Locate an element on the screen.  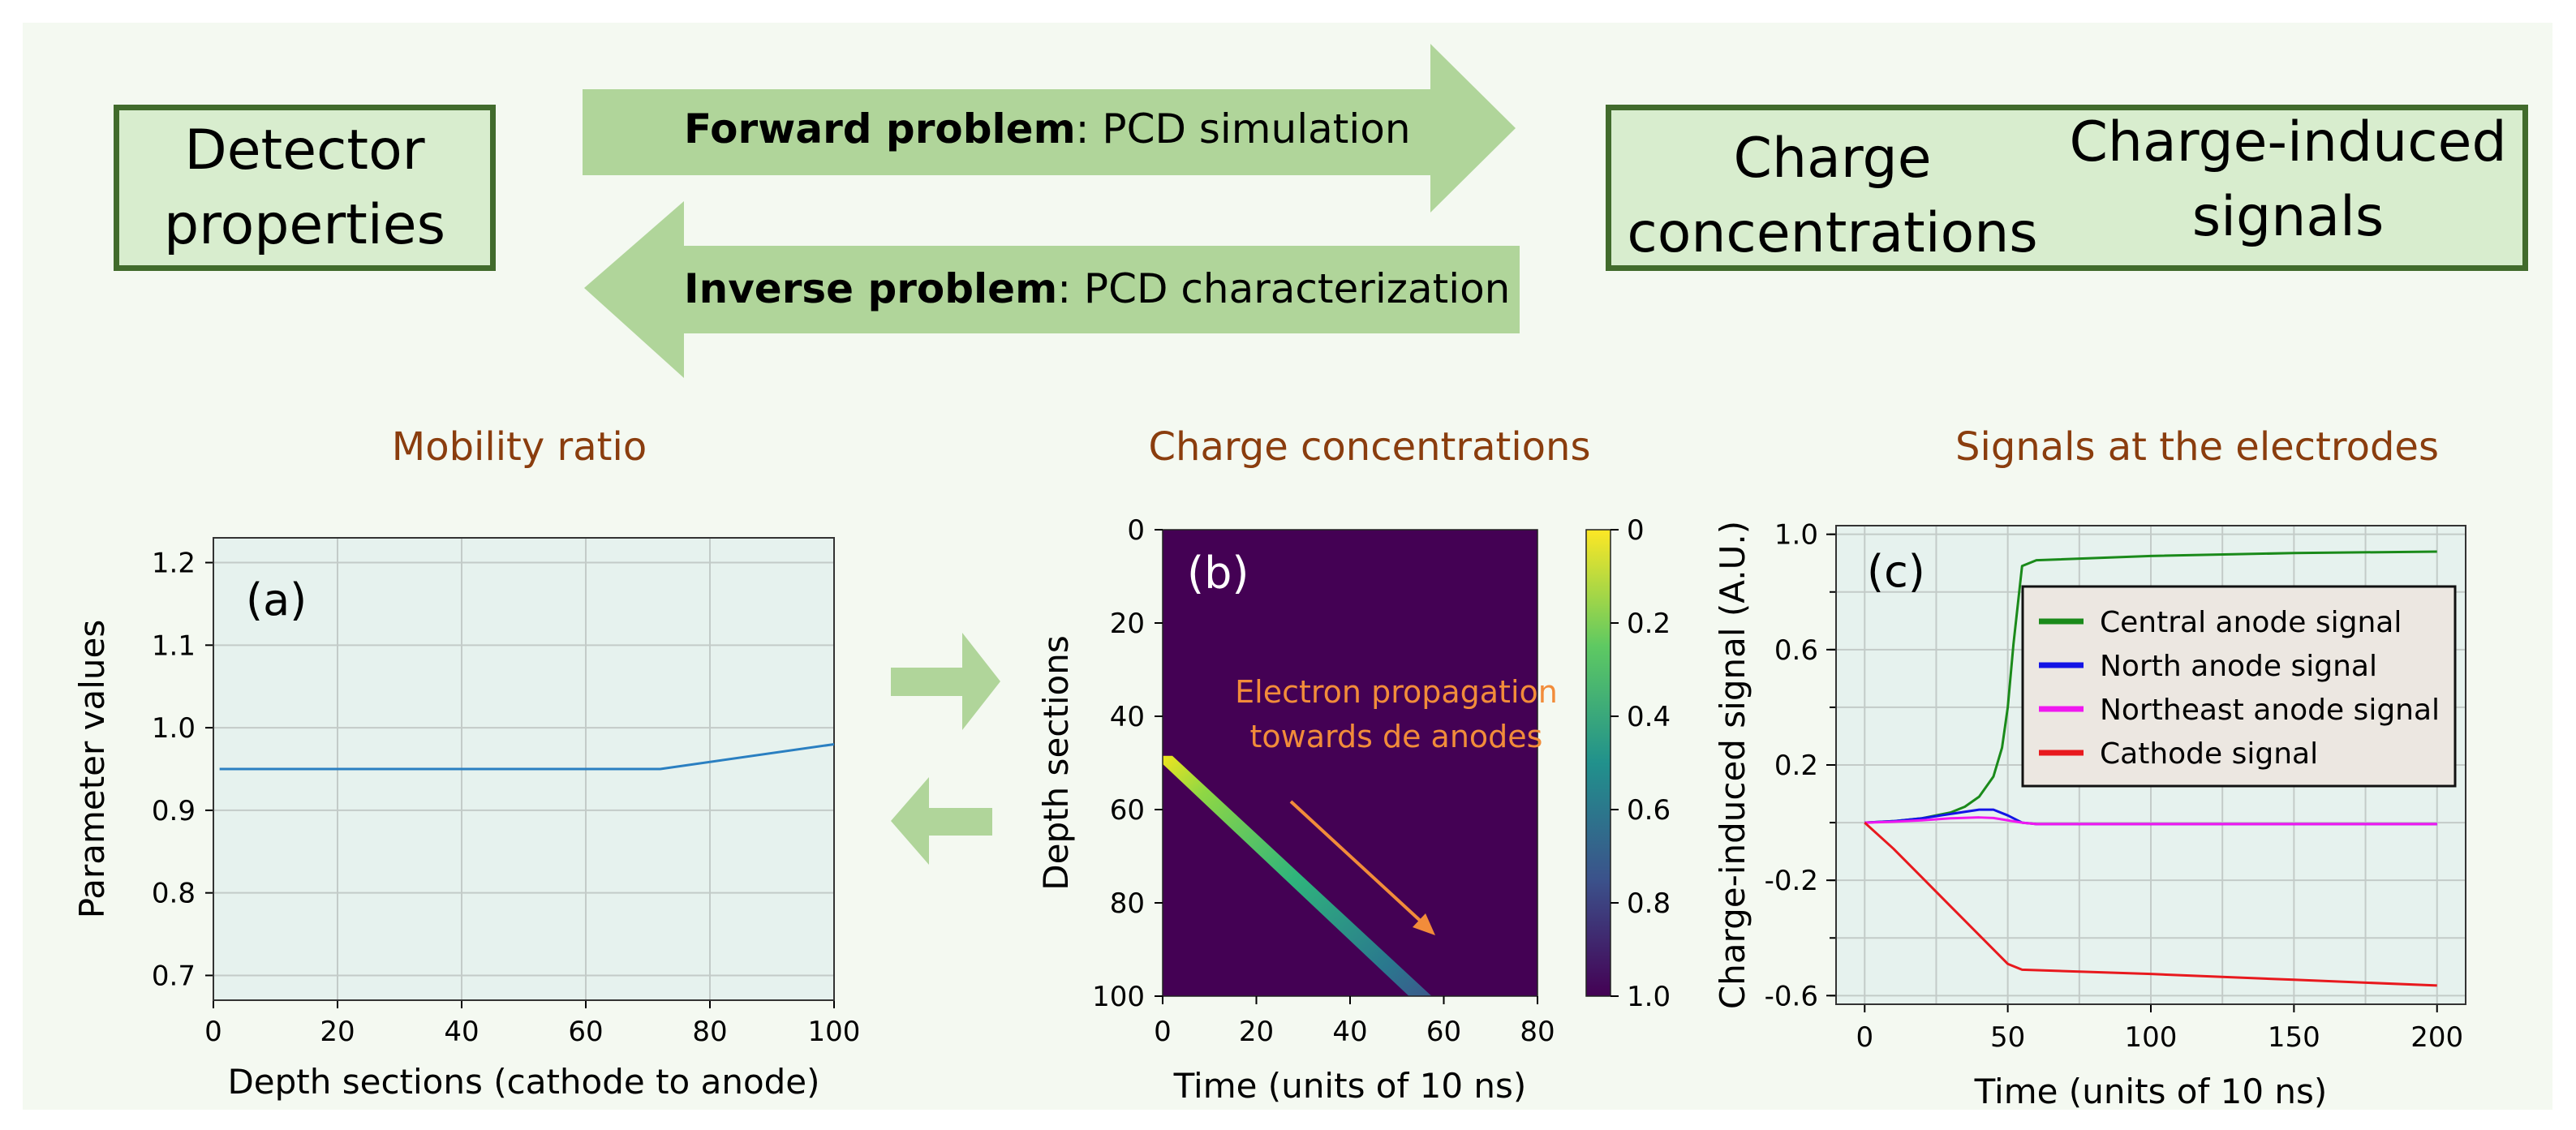
y-axis-label: Charge-induced signal (A.U.) is located at coordinates (1732, 765).